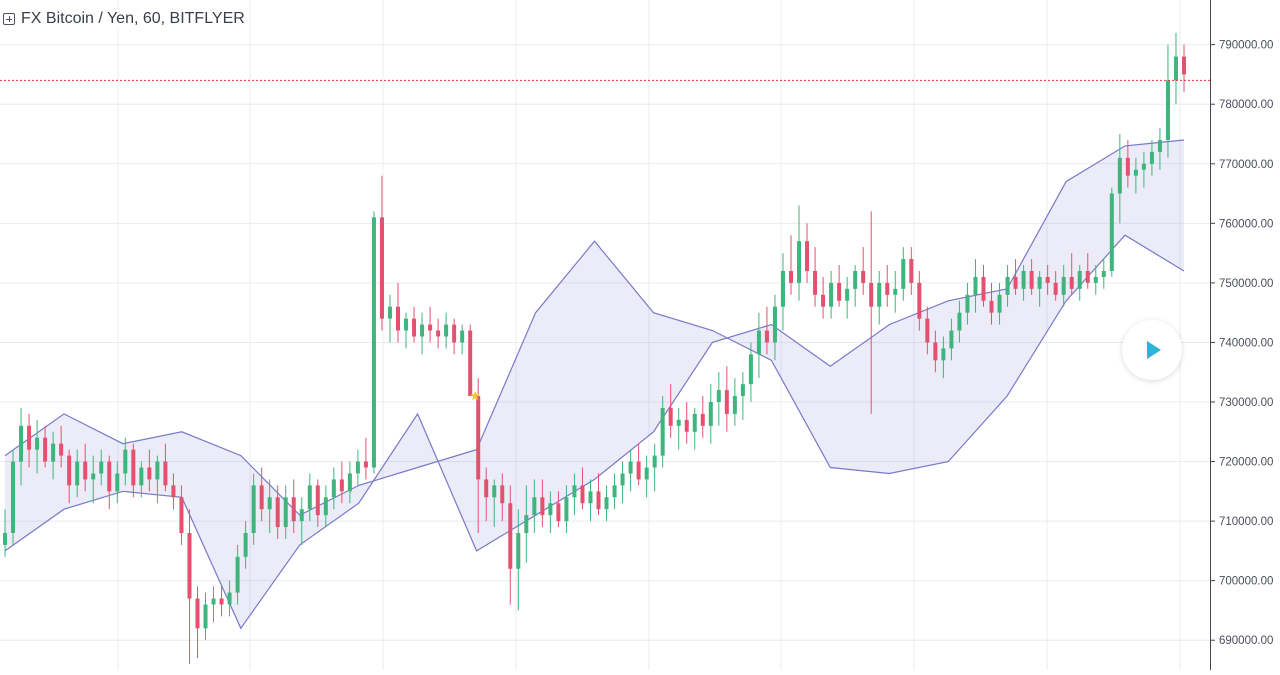  What do you see at coordinates (1152, 350) in the screenshot?
I see `replay-play-button` at bounding box center [1152, 350].